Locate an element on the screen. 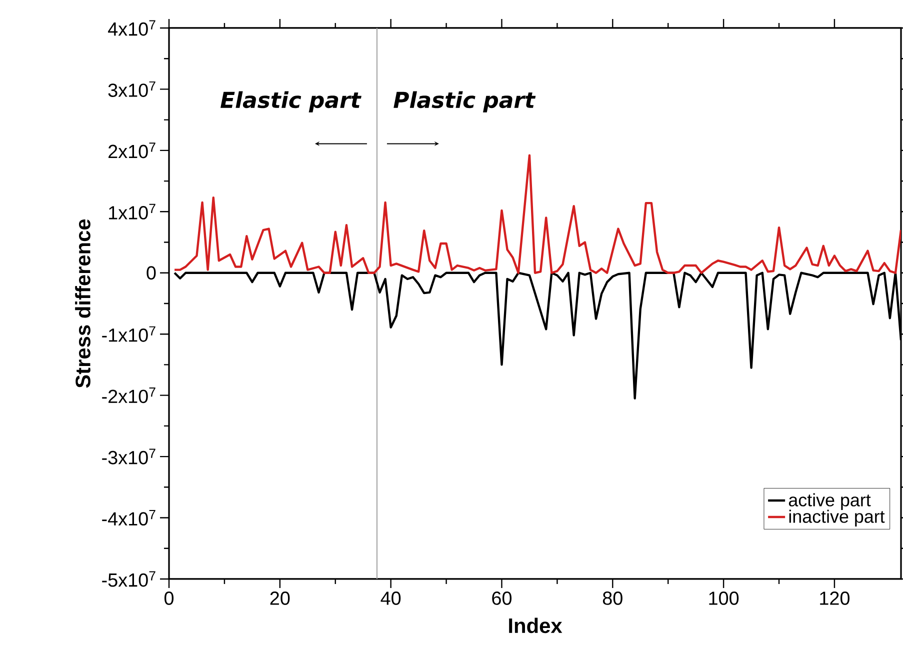 This screenshot has width=903, height=669. legend-label: inactive part is located at coordinates (837, 518).